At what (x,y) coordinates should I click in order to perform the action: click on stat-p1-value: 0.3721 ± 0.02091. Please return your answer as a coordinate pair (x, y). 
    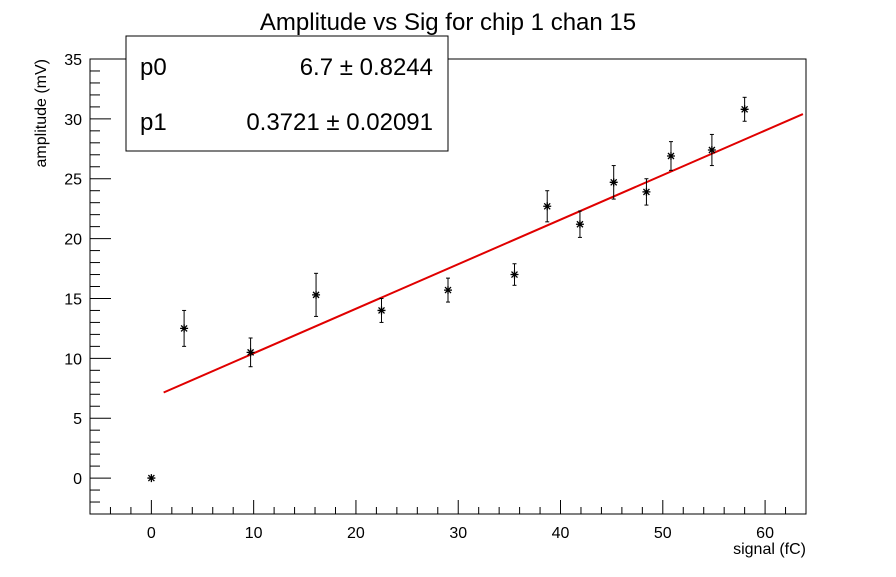
    Looking at the image, I should click on (339, 122).